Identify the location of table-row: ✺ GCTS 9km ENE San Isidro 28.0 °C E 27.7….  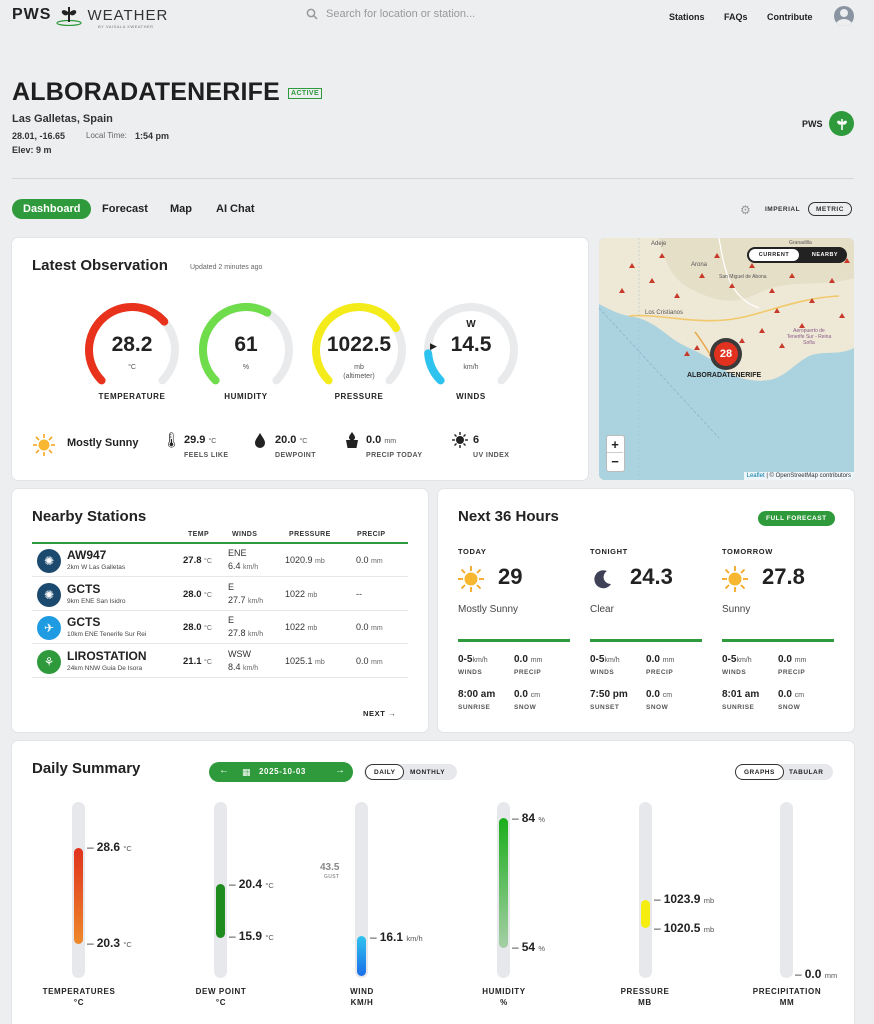
(220, 594).